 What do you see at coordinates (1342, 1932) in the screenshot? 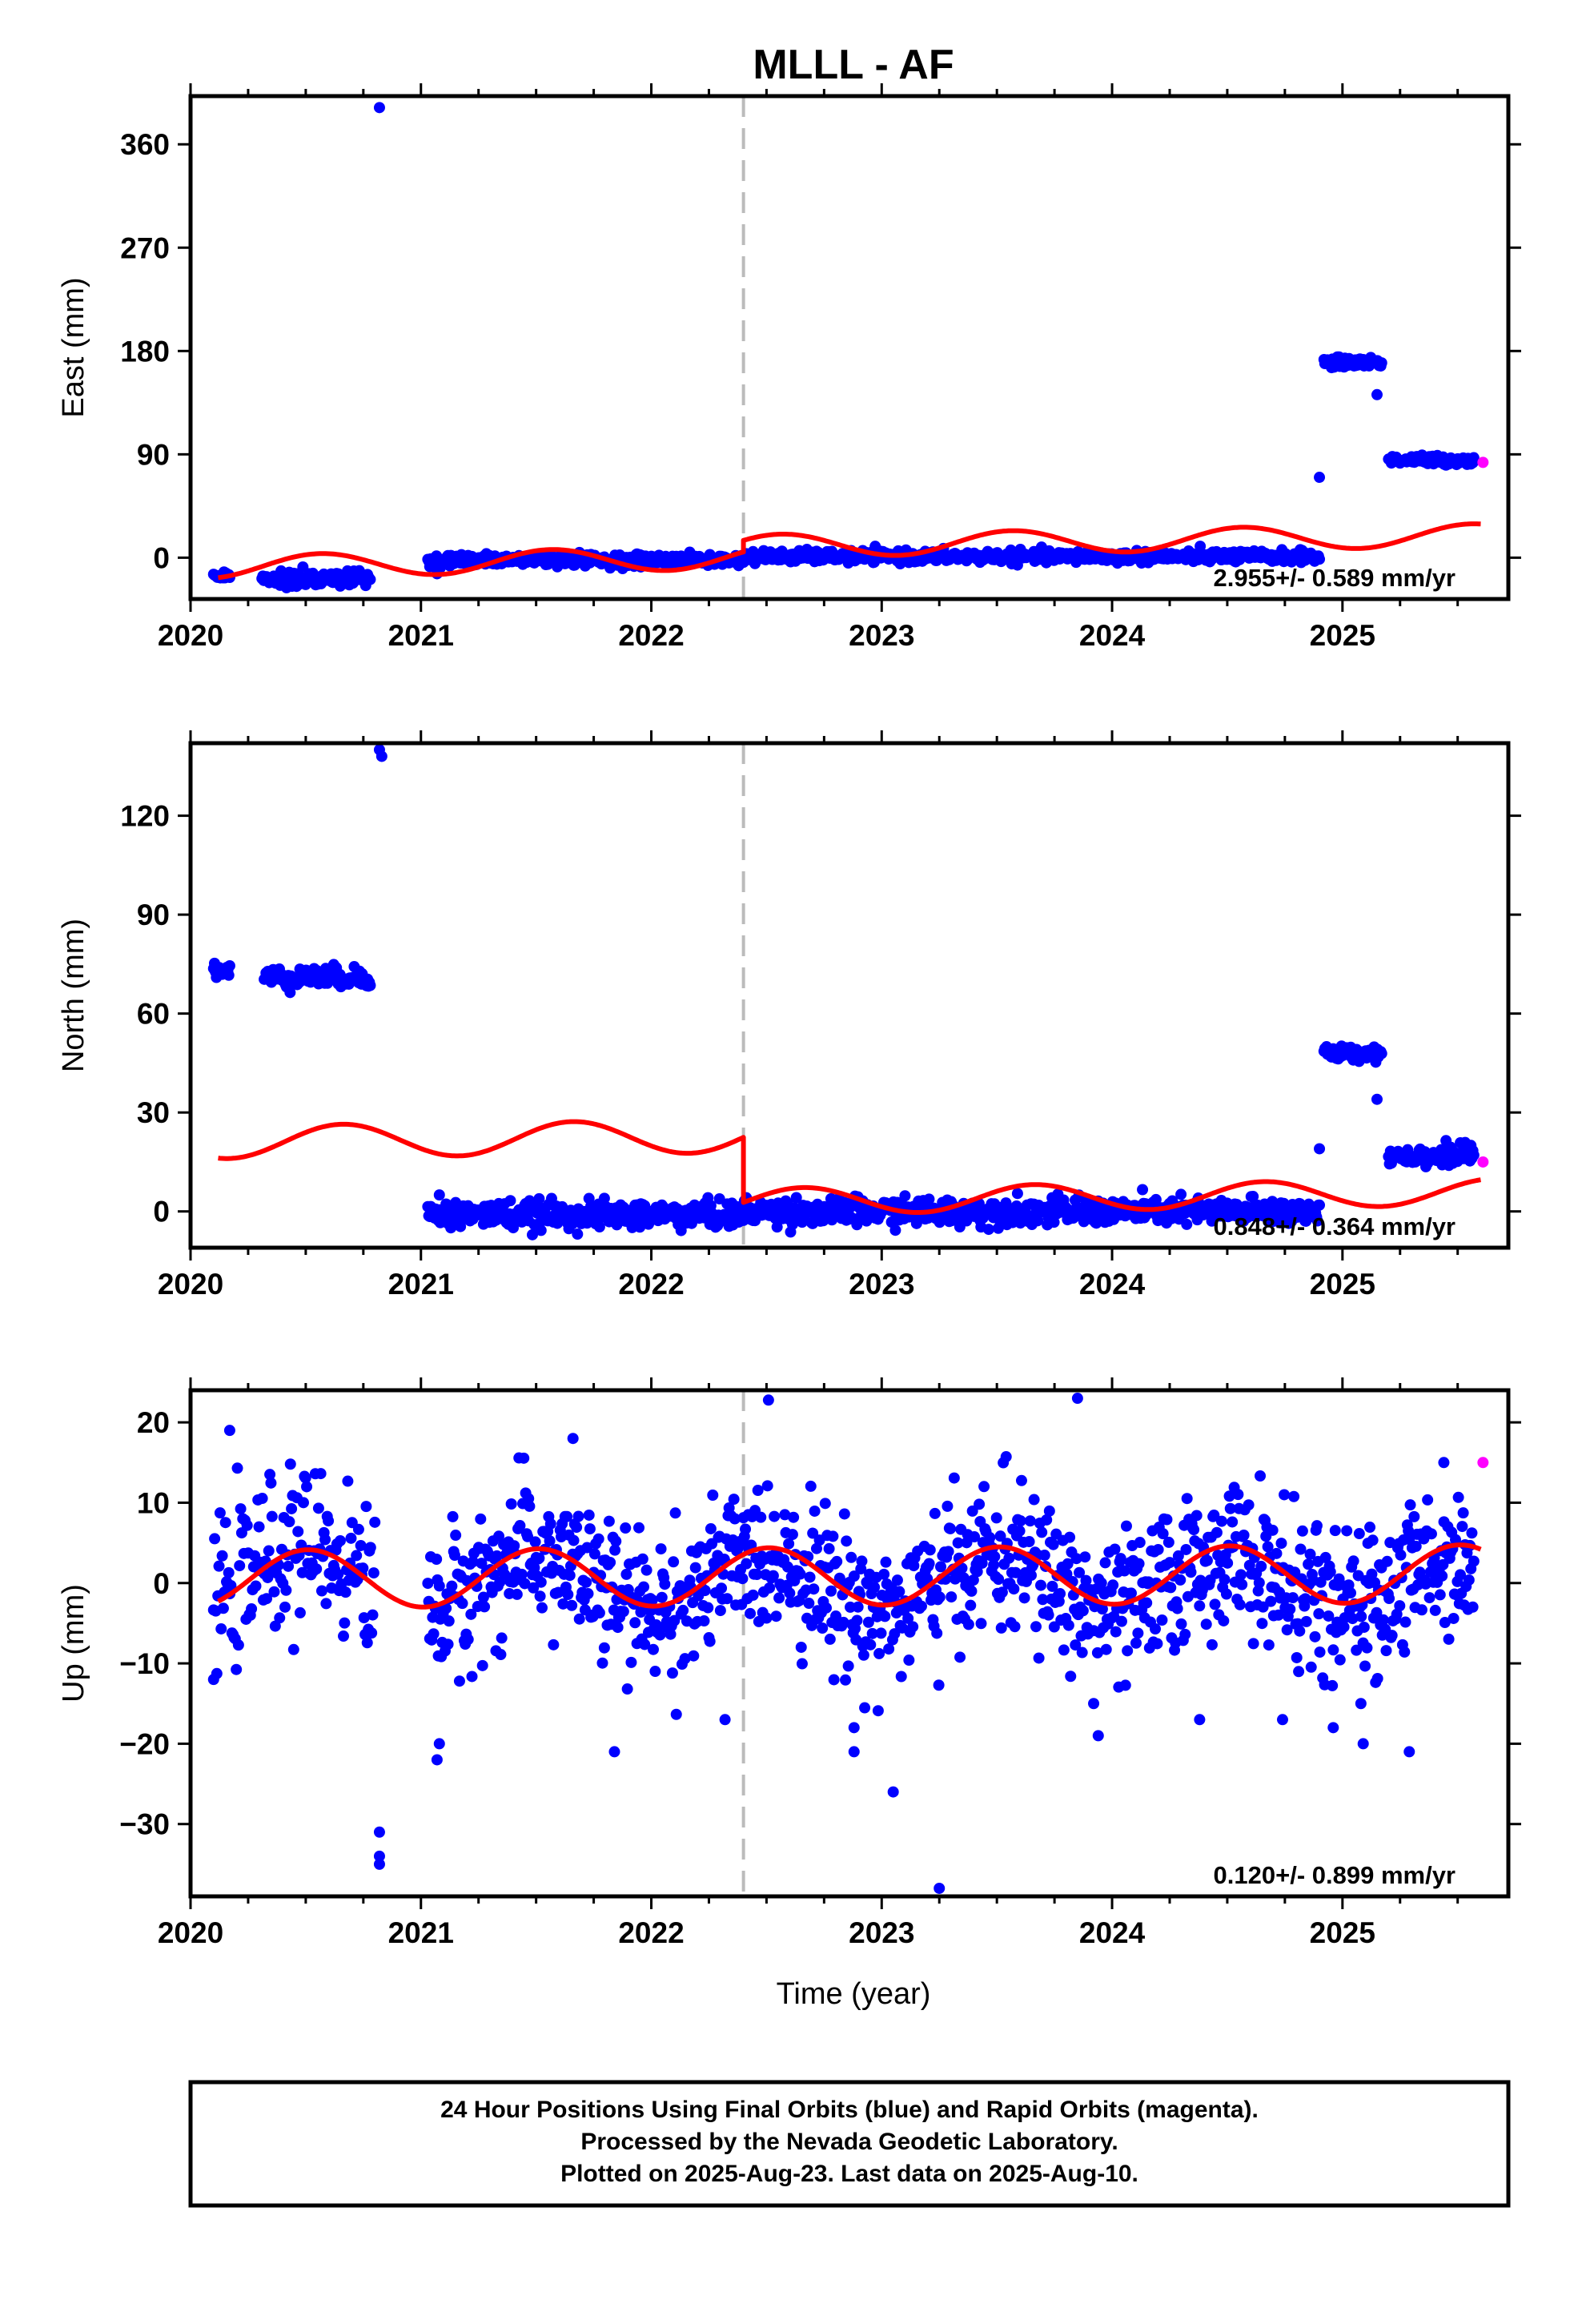
I see `x-tick-label: 2025` at bounding box center [1342, 1932].